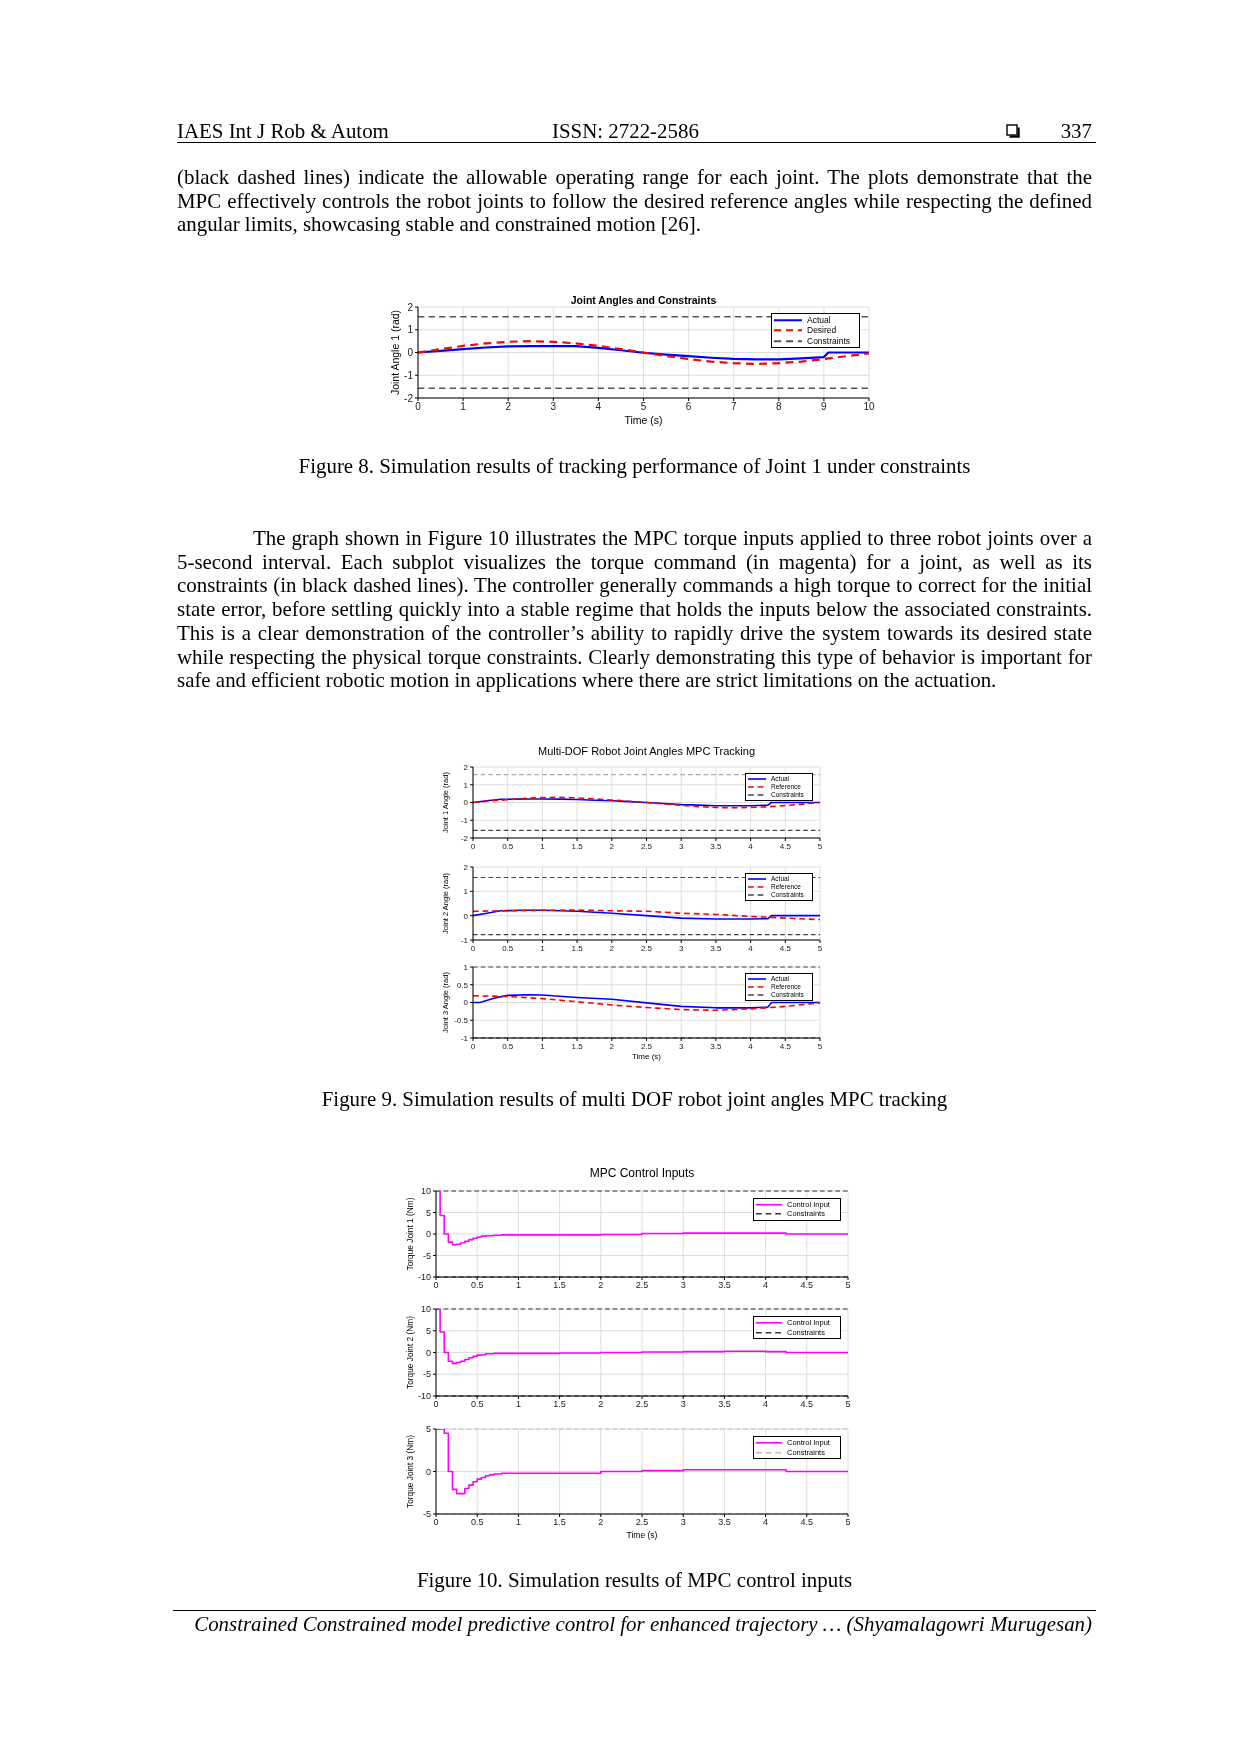 Image resolution: width=1240 pixels, height=1754 pixels. What do you see at coordinates (643, 300) in the screenshot?
I see `chart-title: Joint Angles and Constraints` at bounding box center [643, 300].